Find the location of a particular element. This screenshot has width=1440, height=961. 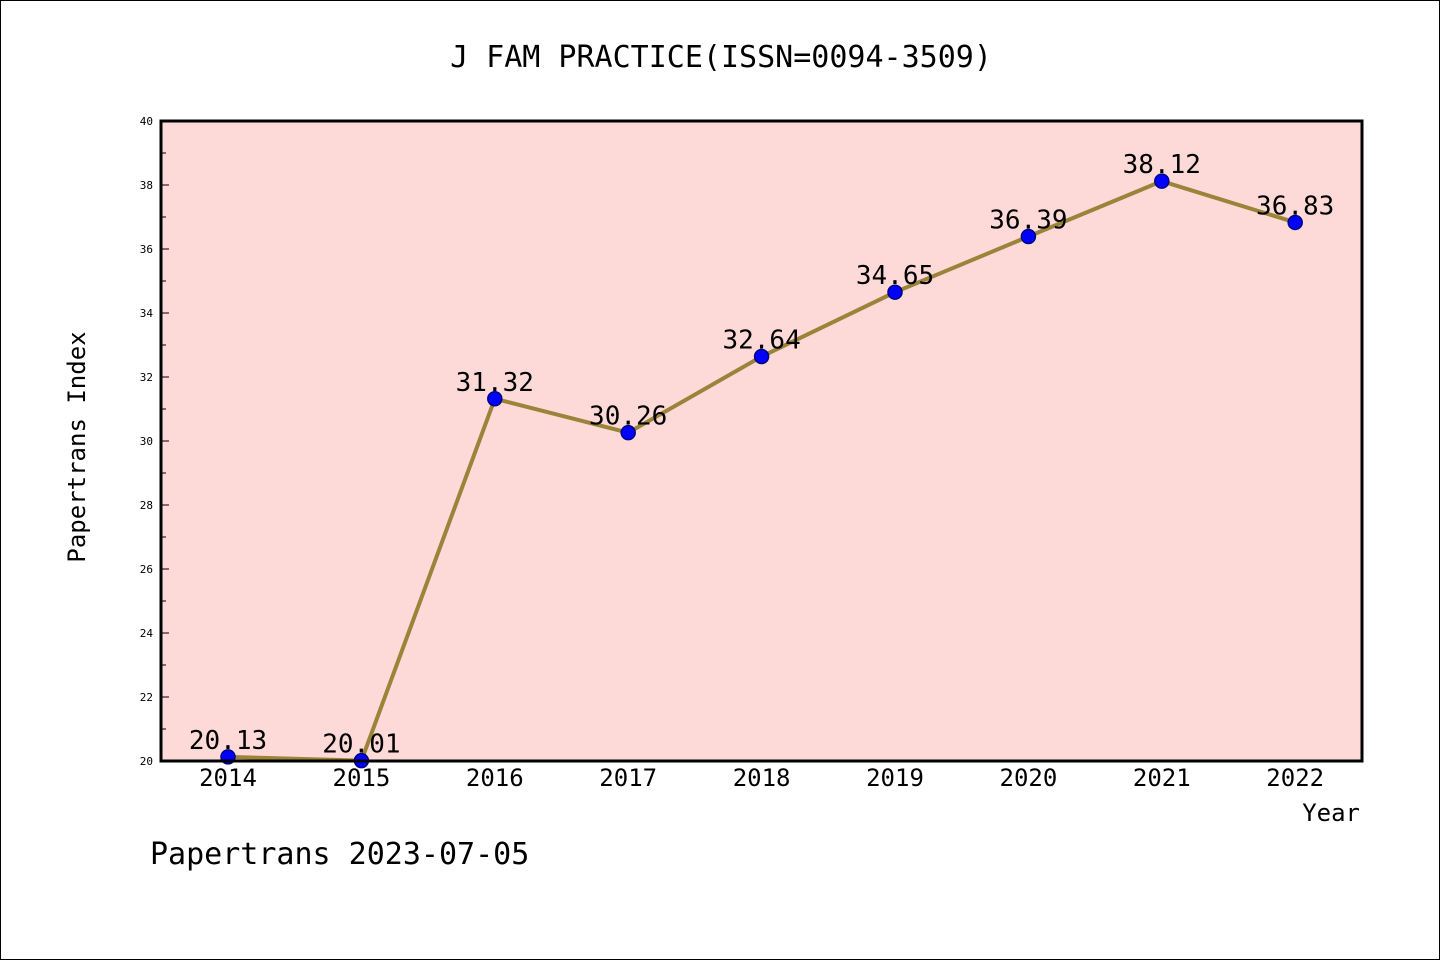

x-tick-label: 2018 is located at coordinates (762, 778).